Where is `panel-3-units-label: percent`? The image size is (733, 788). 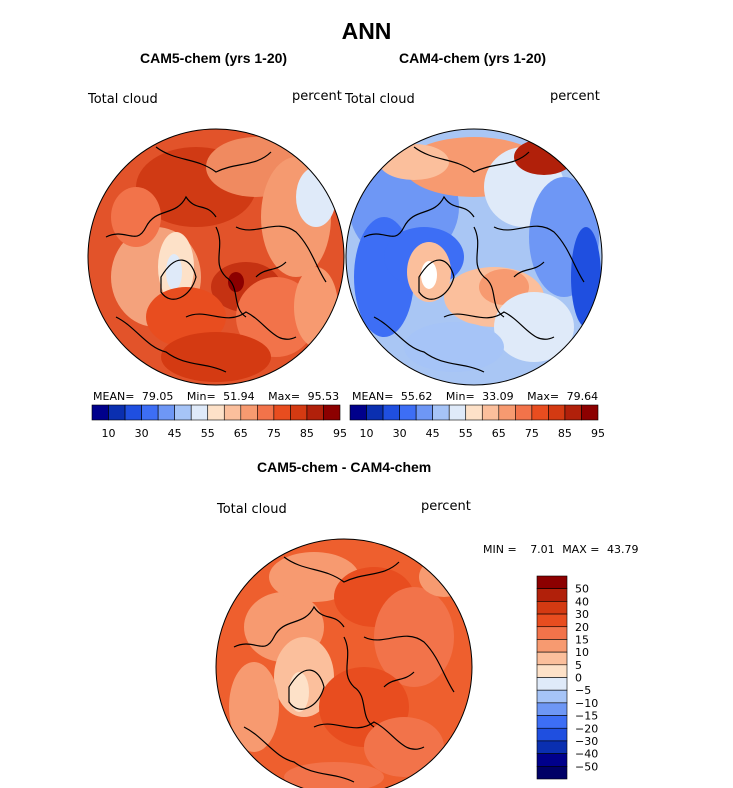 panel-3-units-label: percent is located at coordinates (446, 506).